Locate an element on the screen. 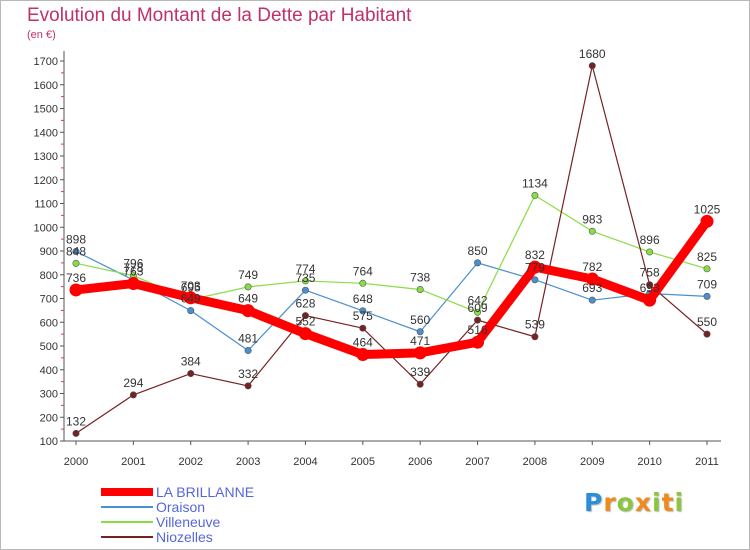  proxiti-logo: Proxiti is located at coordinates (634, 502).